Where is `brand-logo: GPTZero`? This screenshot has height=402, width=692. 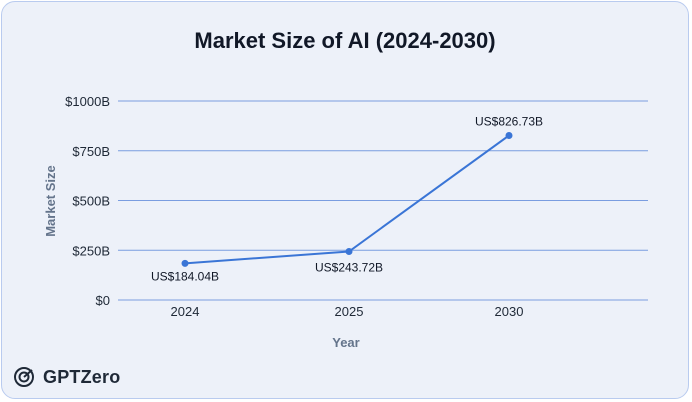
brand-logo: GPTZero is located at coordinates (66, 377).